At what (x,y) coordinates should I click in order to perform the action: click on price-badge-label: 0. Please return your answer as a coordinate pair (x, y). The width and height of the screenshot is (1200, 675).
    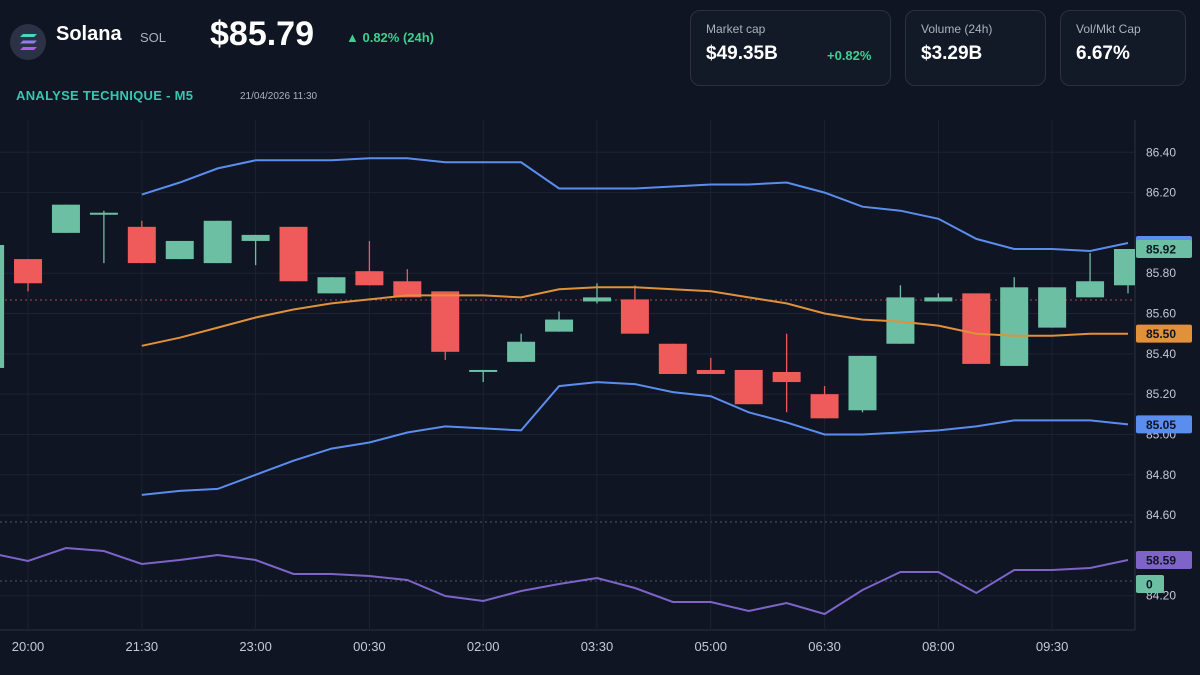
    Looking at the image, I should click on (1149, 584).